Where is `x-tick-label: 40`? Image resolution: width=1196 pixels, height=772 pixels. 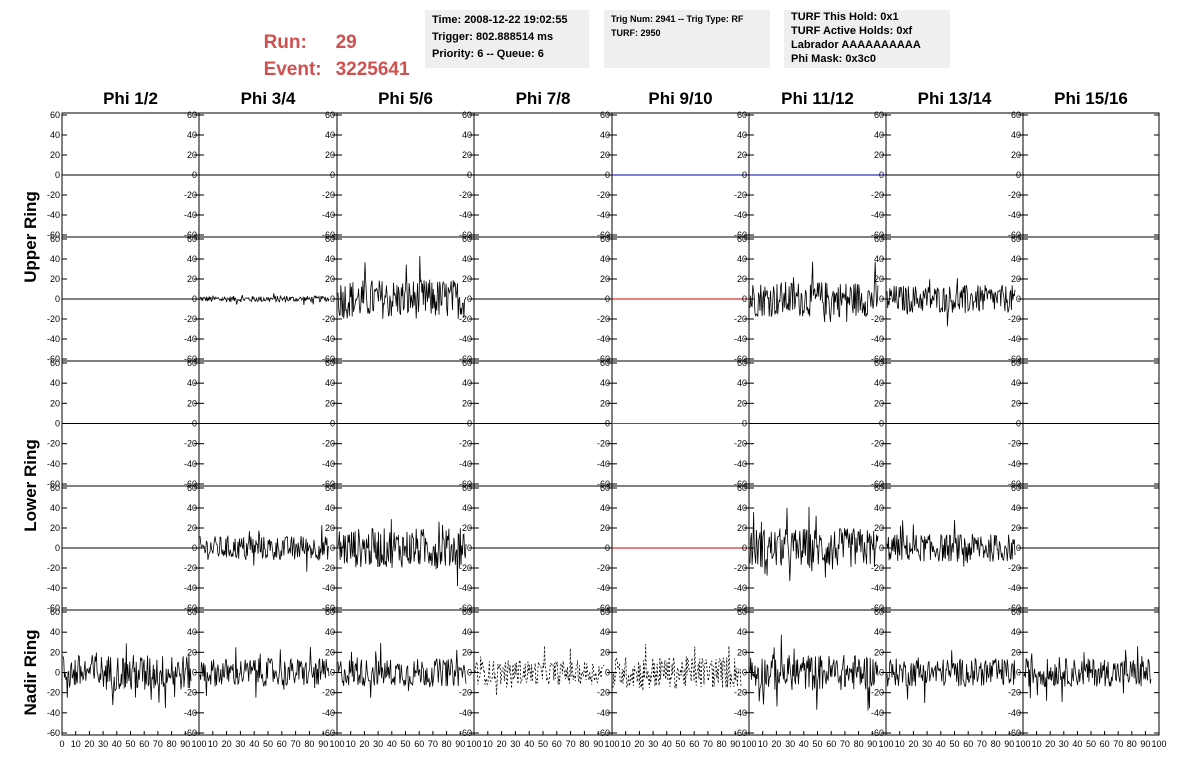 x-tick-label: 40 is located at coordinates (941, 744).